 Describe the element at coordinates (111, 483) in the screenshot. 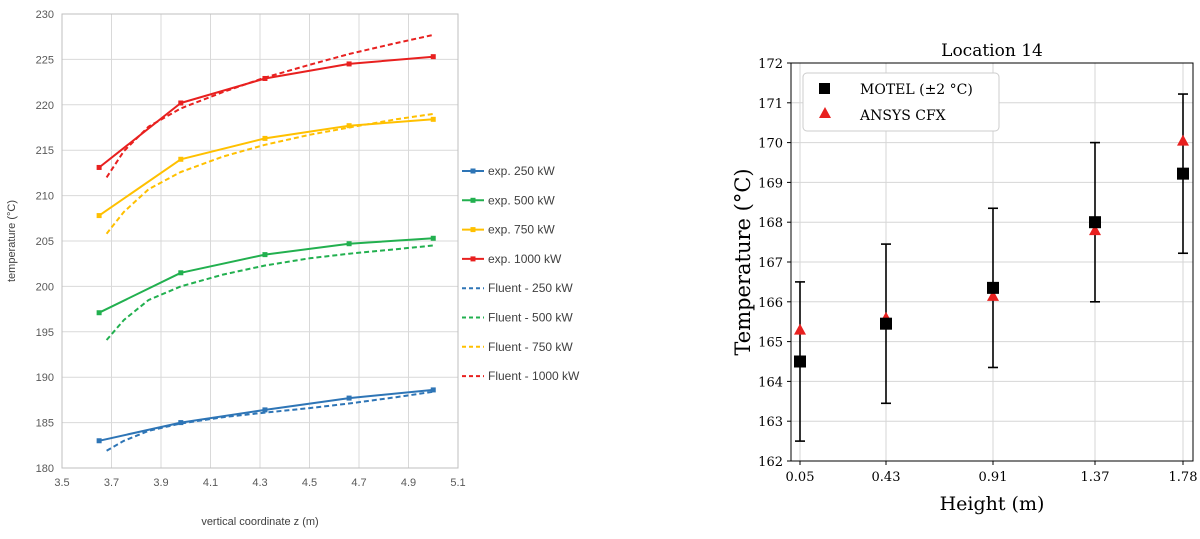

I see `left-x-tick-label: 3.7` at that location.